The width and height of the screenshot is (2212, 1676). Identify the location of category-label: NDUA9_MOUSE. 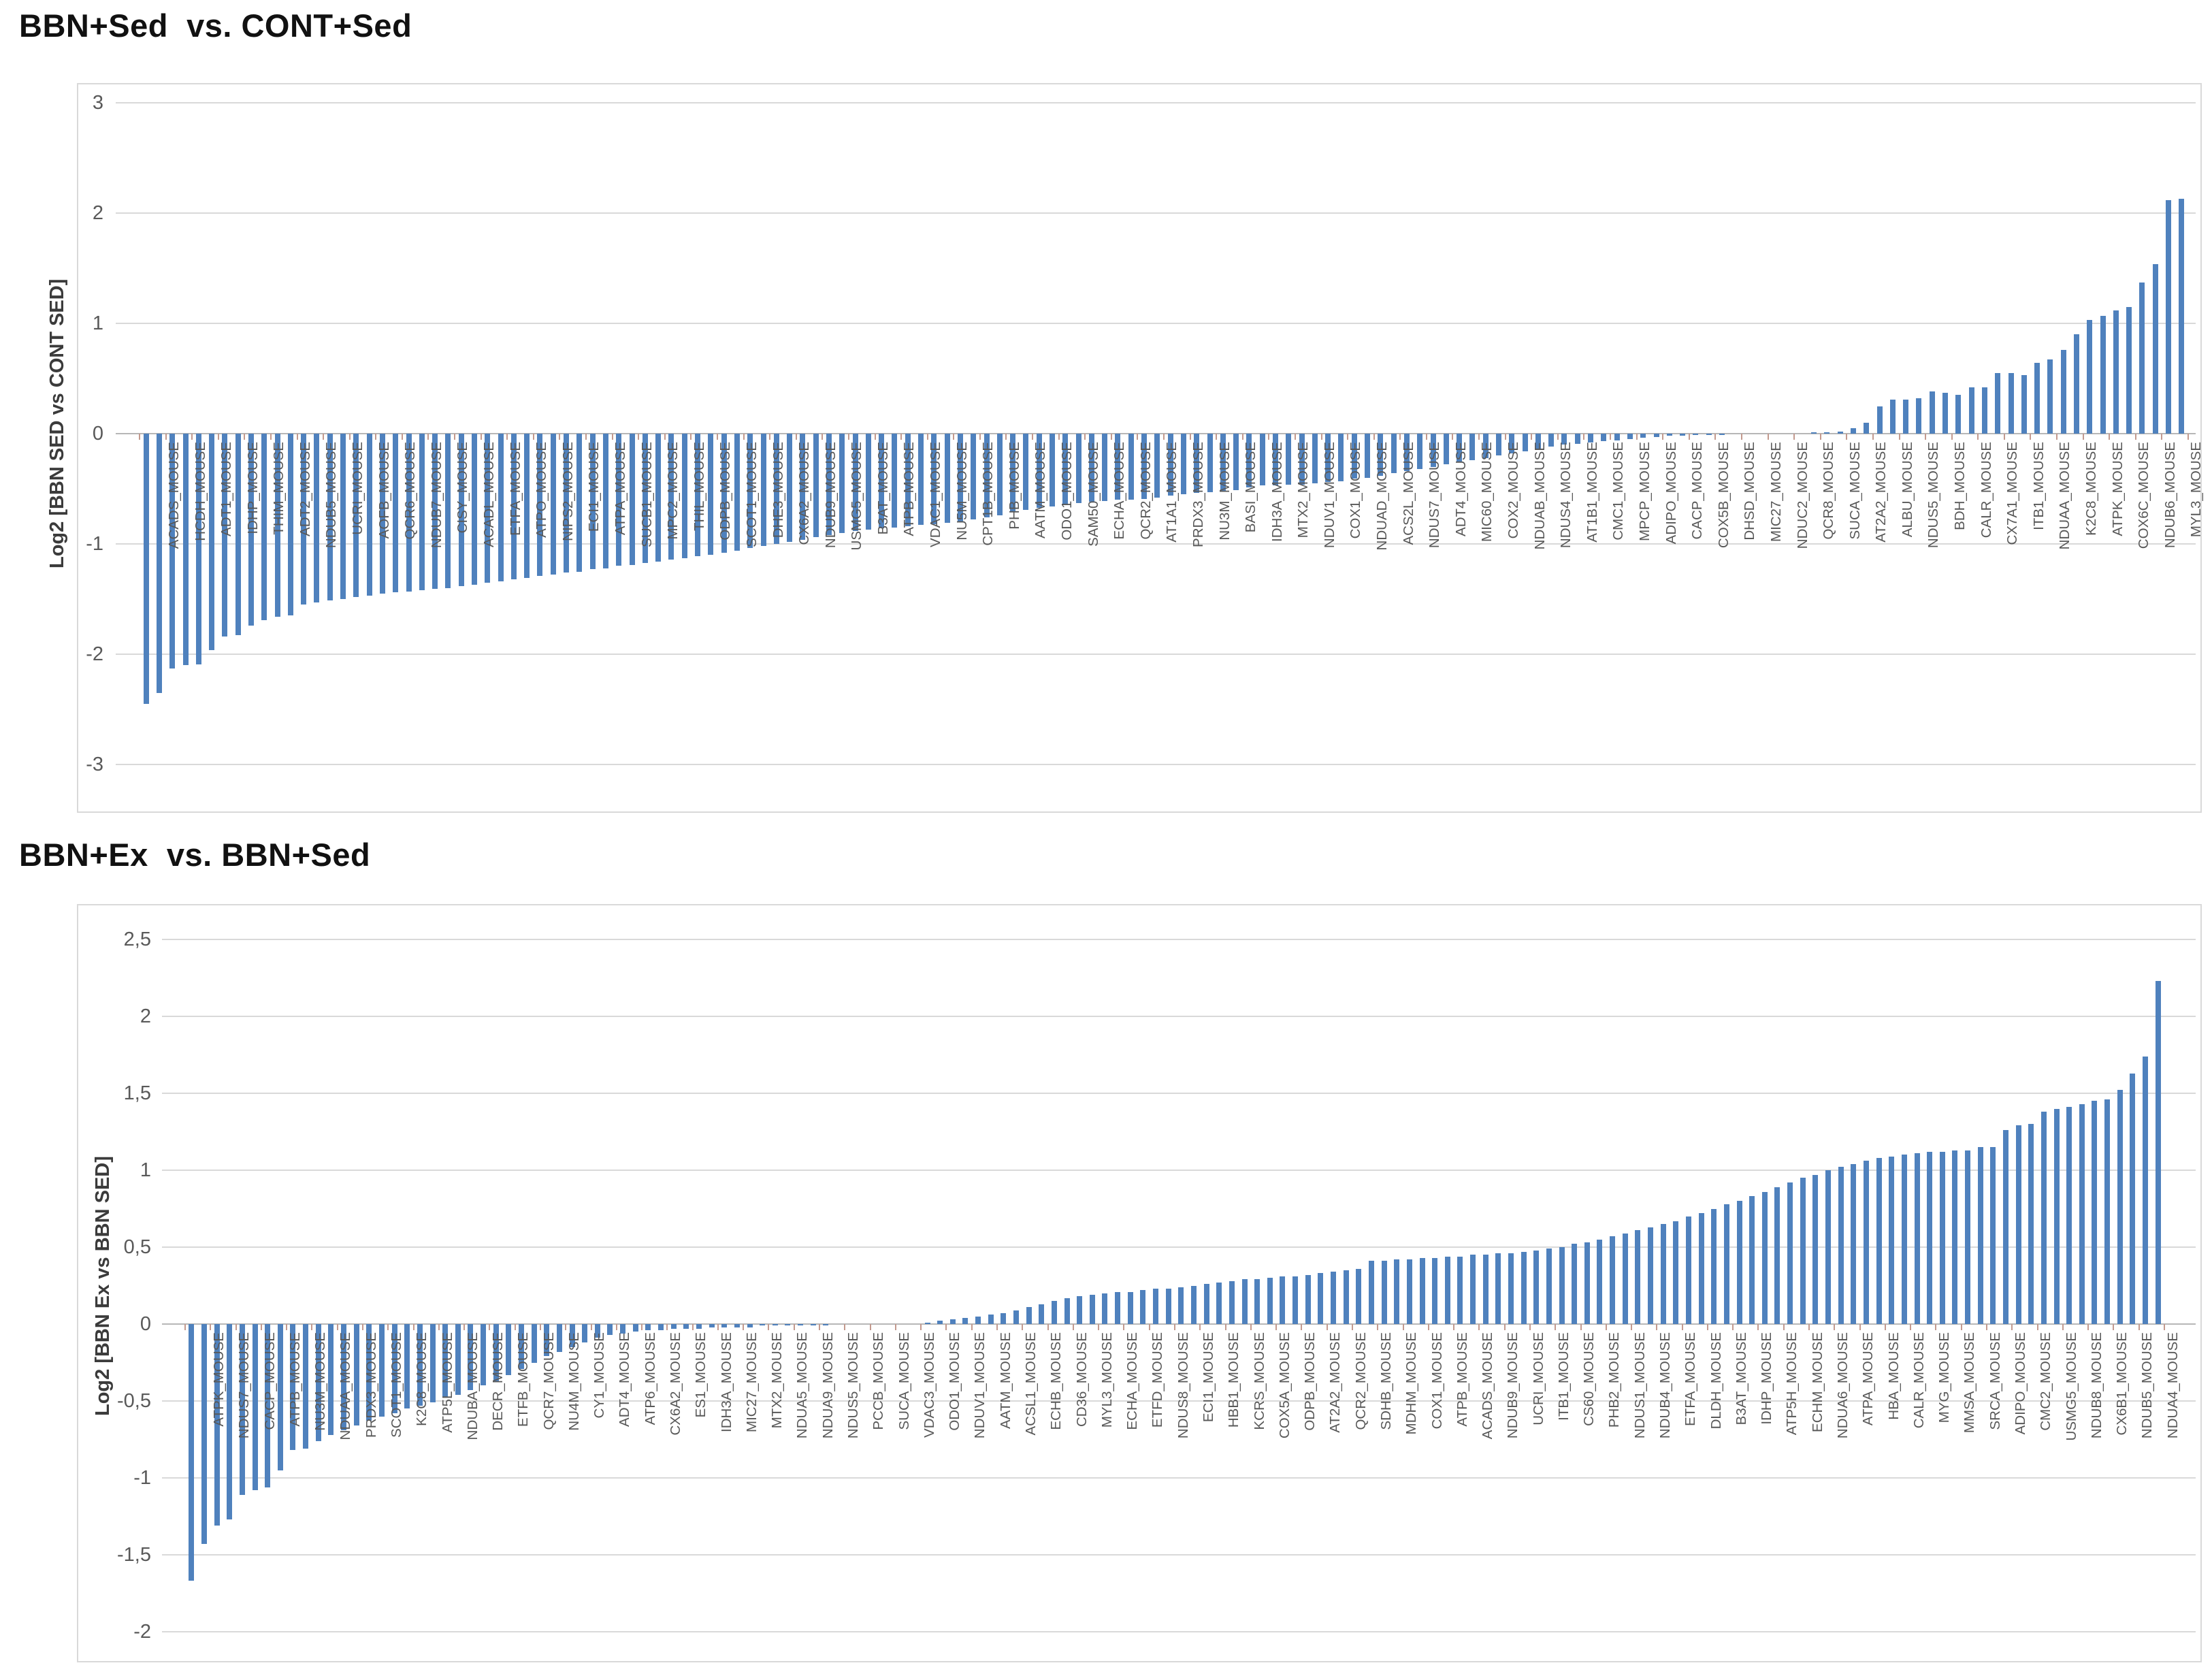
(827, 1385).